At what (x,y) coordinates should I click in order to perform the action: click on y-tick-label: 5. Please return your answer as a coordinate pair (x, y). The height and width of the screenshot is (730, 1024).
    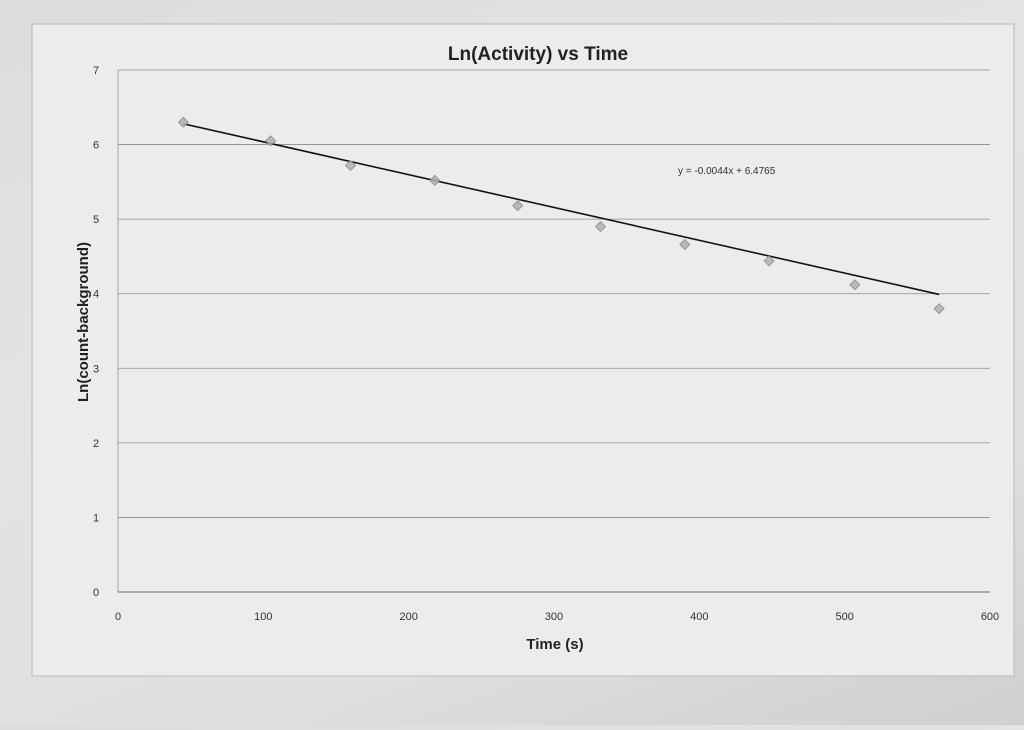
    Looking at the image, I should click on (96, 220).